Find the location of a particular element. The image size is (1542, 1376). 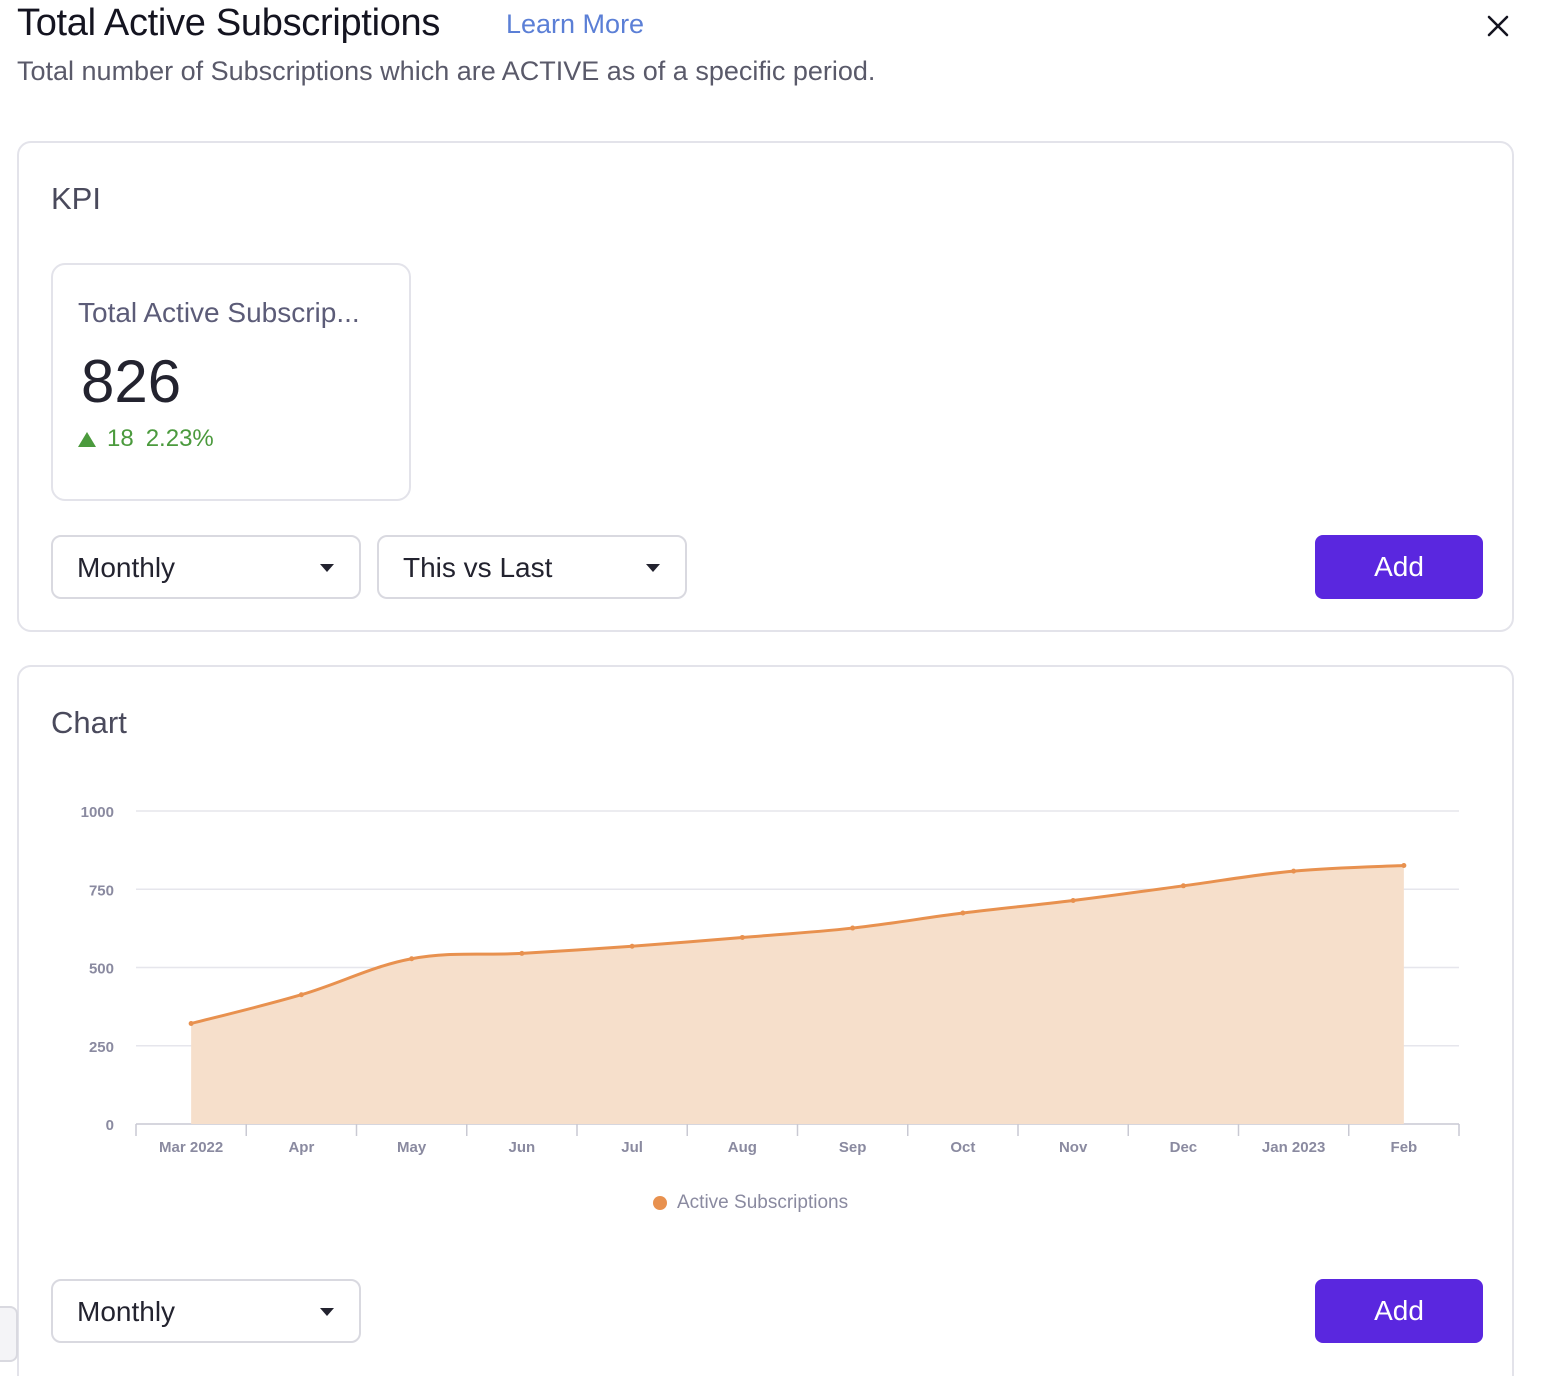

page-title: Total Active Subscriptions is located at coordinates (229, 23).